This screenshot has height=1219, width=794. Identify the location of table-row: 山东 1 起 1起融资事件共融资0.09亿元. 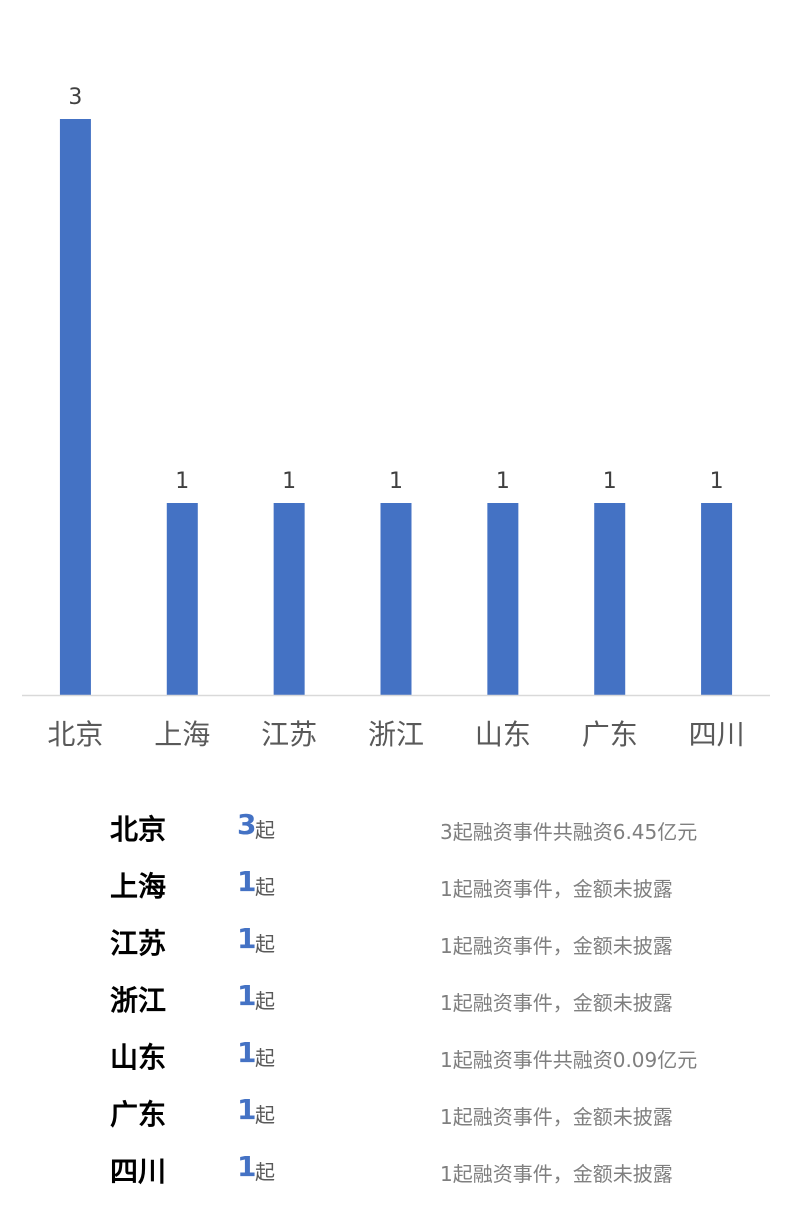
(397, 1056).